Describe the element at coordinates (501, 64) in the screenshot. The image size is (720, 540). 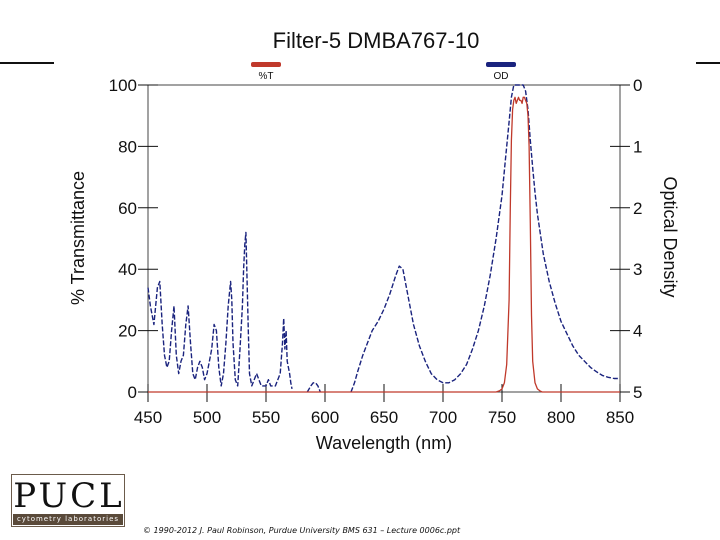
I see `legend-swatch-optical-density` at that location.